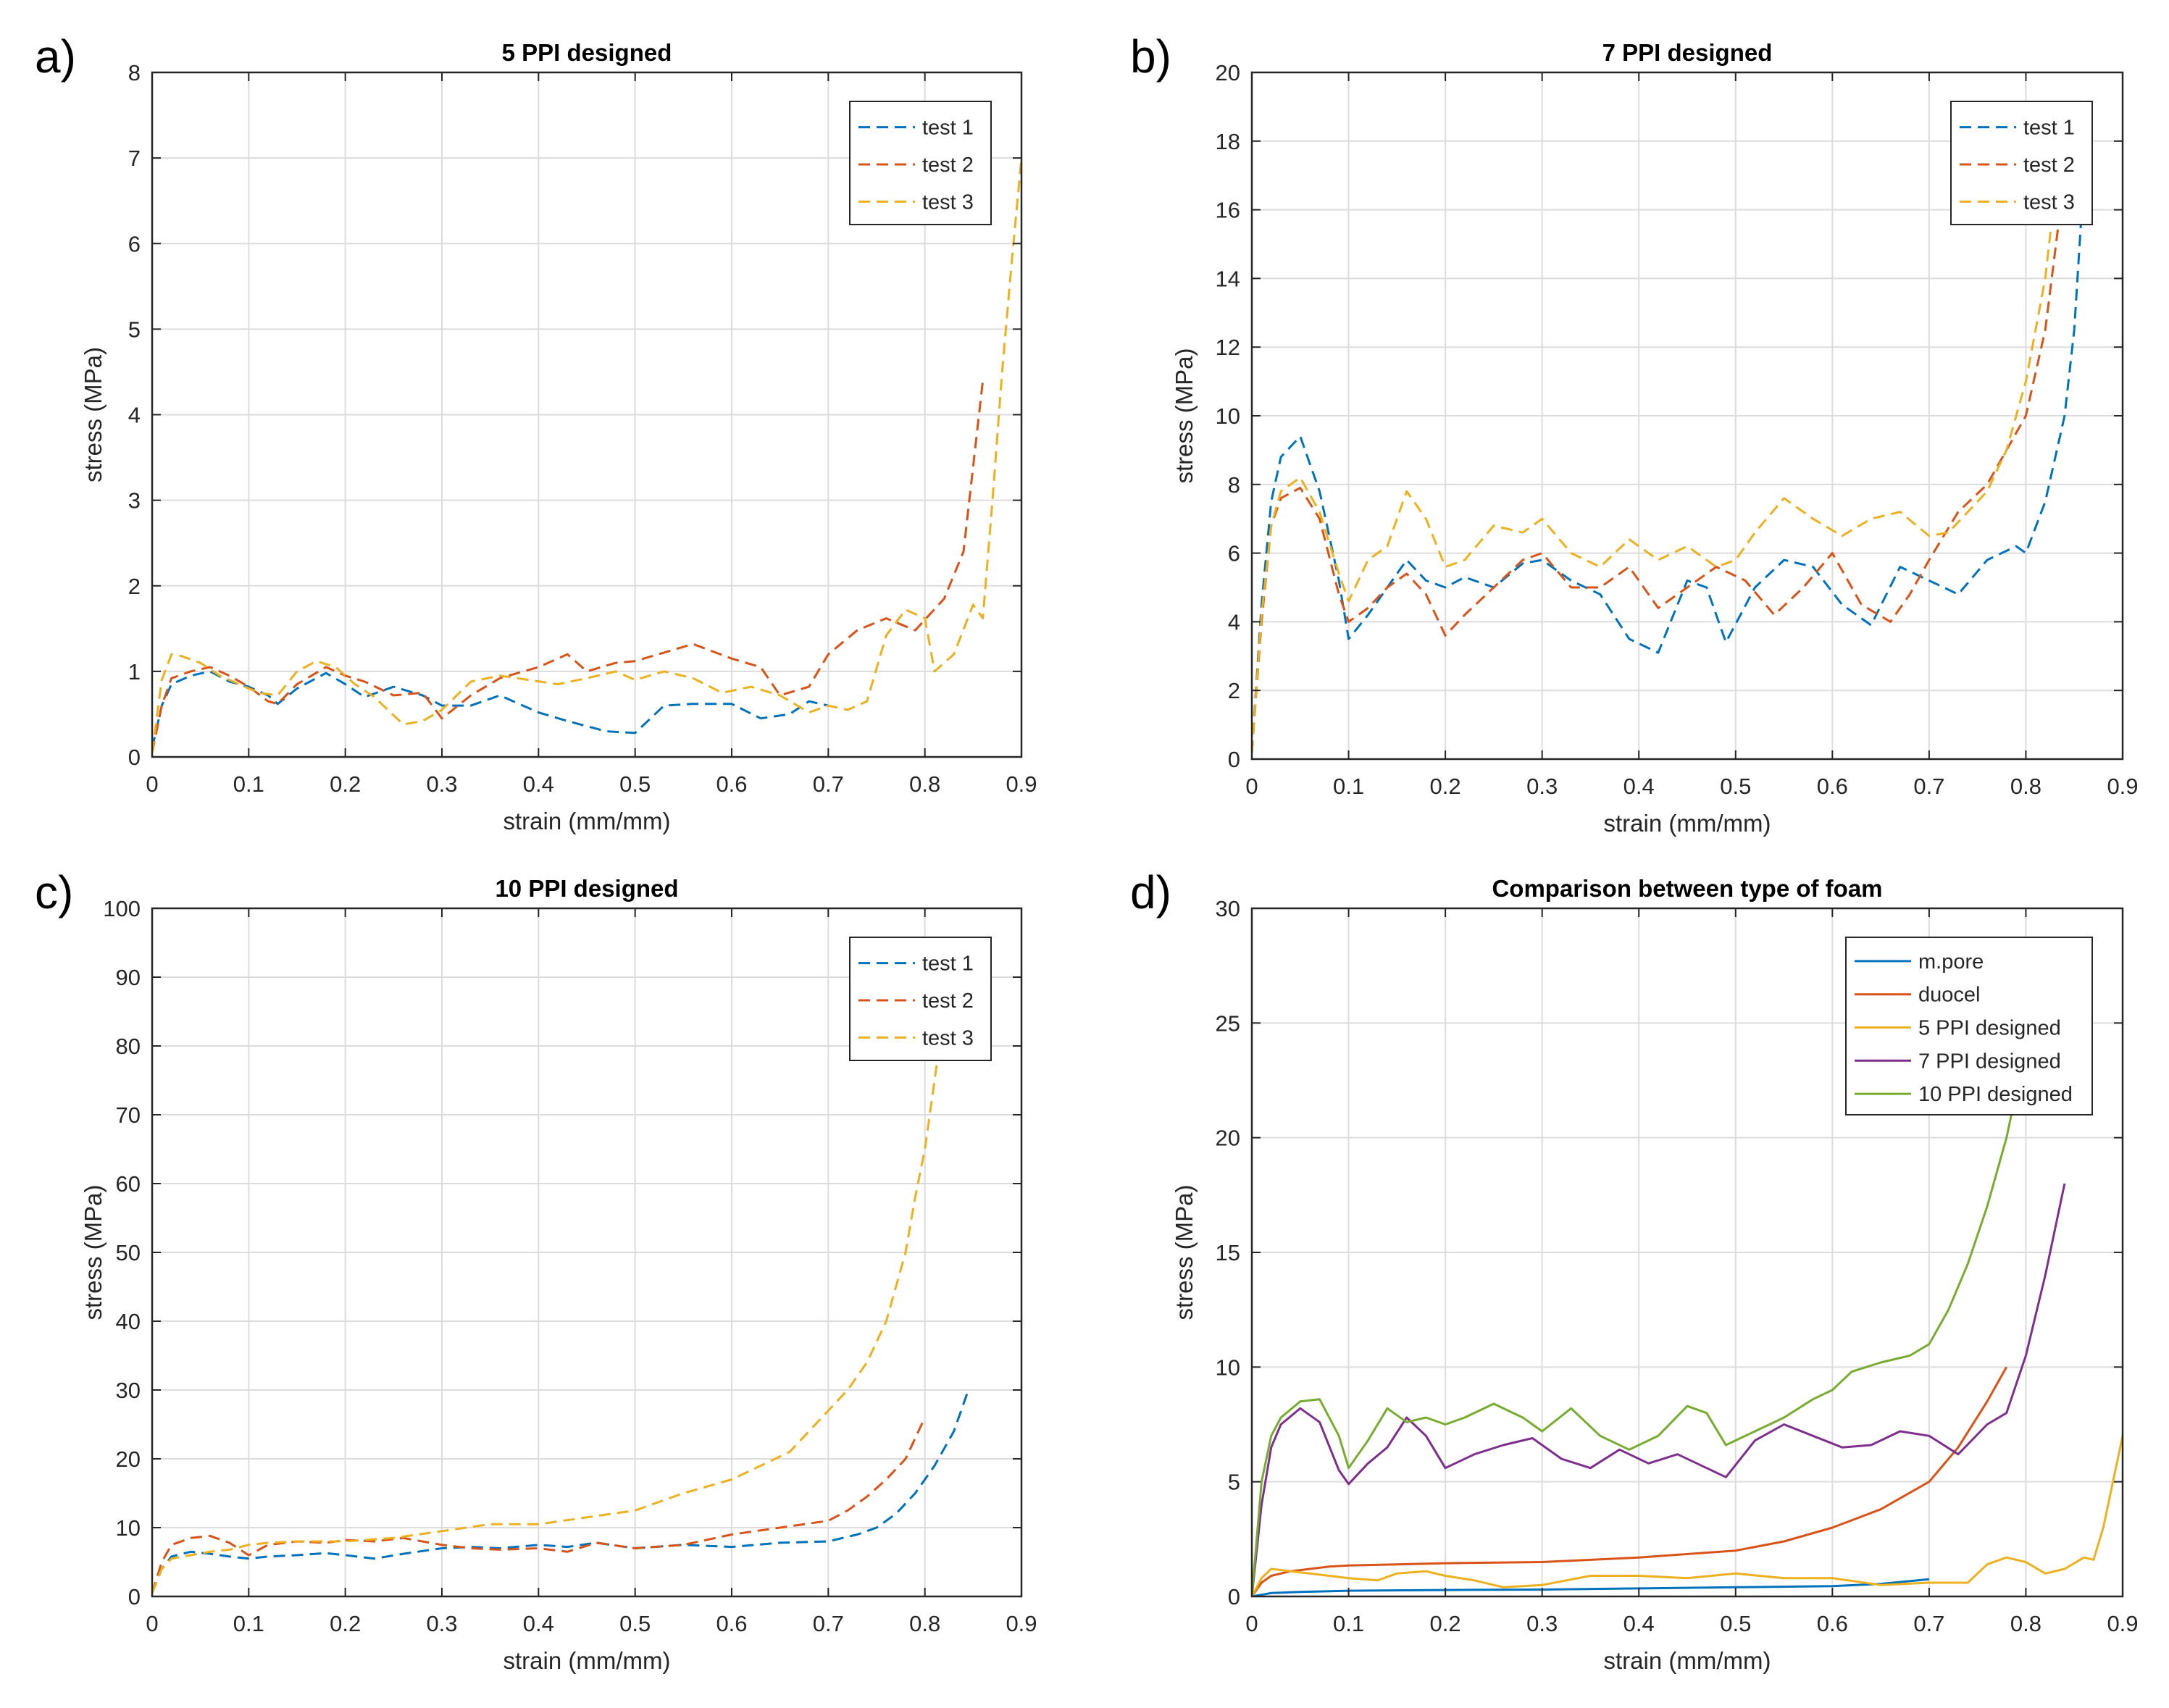  I want to click on legend-label: 10 PPI designed, so click(1995, 1095).